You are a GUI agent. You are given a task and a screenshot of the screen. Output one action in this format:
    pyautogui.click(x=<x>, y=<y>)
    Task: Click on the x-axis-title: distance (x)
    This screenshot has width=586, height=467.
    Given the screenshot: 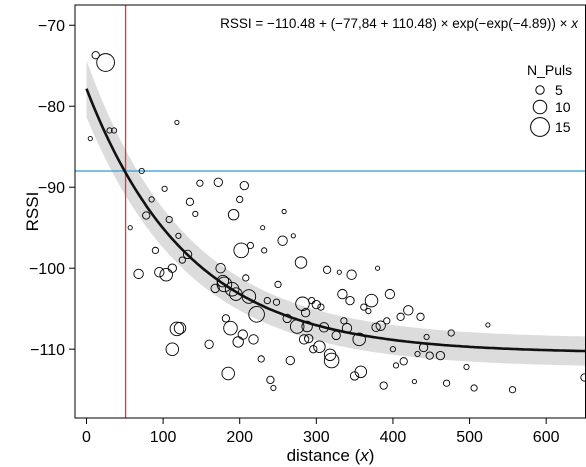 What is the action you would take?
    pyautogui.click(x=331, y=455)
    